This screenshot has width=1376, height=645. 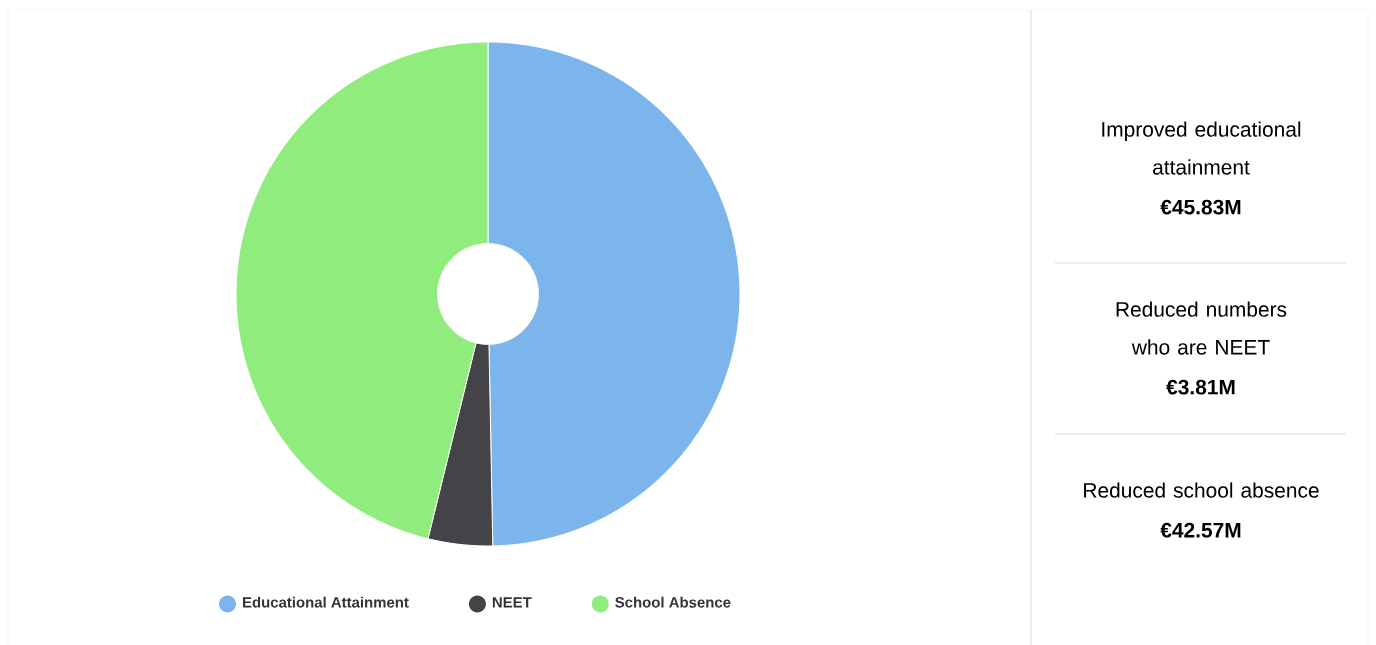 What do you see at coordinates (1200, 530) in the screenshot?
I see `text: €42.57M` at bounding box center [1200, 530].